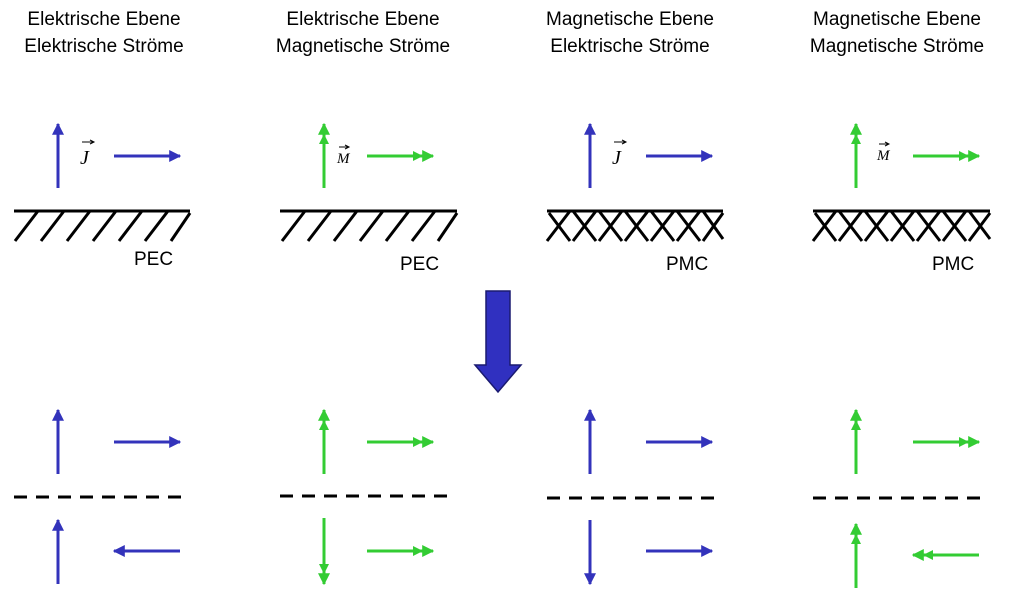 The width and height of the screenshot is (1011, 606). Describe the element at coordinates (635, 198) in the screenshot. I see `panel-3-top: J PMC` at that location.